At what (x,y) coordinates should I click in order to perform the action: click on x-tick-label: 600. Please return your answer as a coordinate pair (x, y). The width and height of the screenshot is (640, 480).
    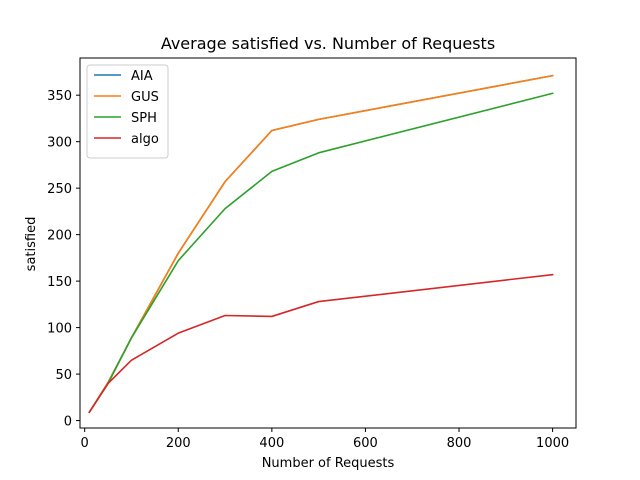
    Looking at the image, I should click on (365, 443).